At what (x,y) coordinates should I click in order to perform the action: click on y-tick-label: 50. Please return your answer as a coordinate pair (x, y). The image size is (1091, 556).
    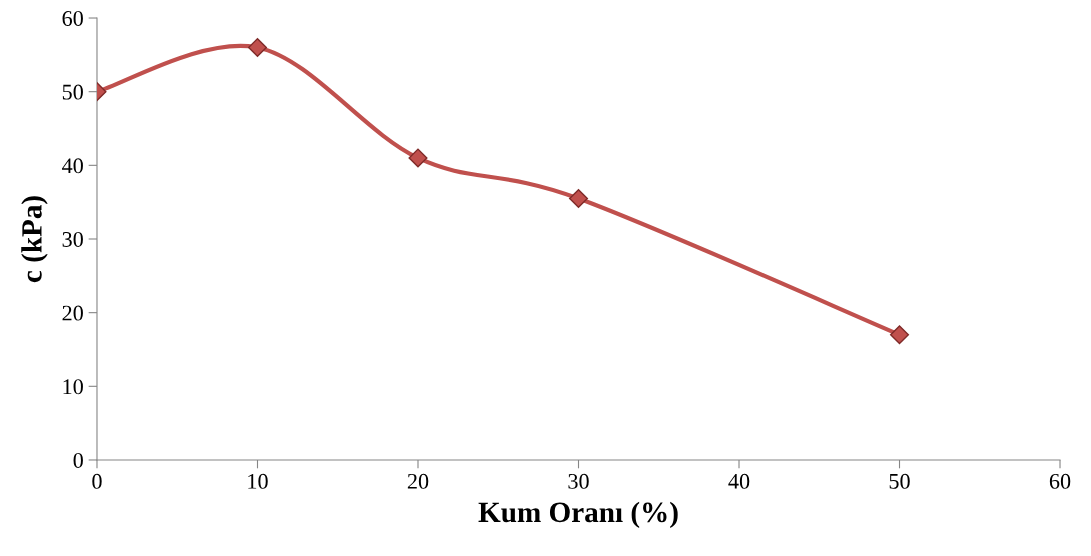
    Looking at the image, I should click on (72, 92).